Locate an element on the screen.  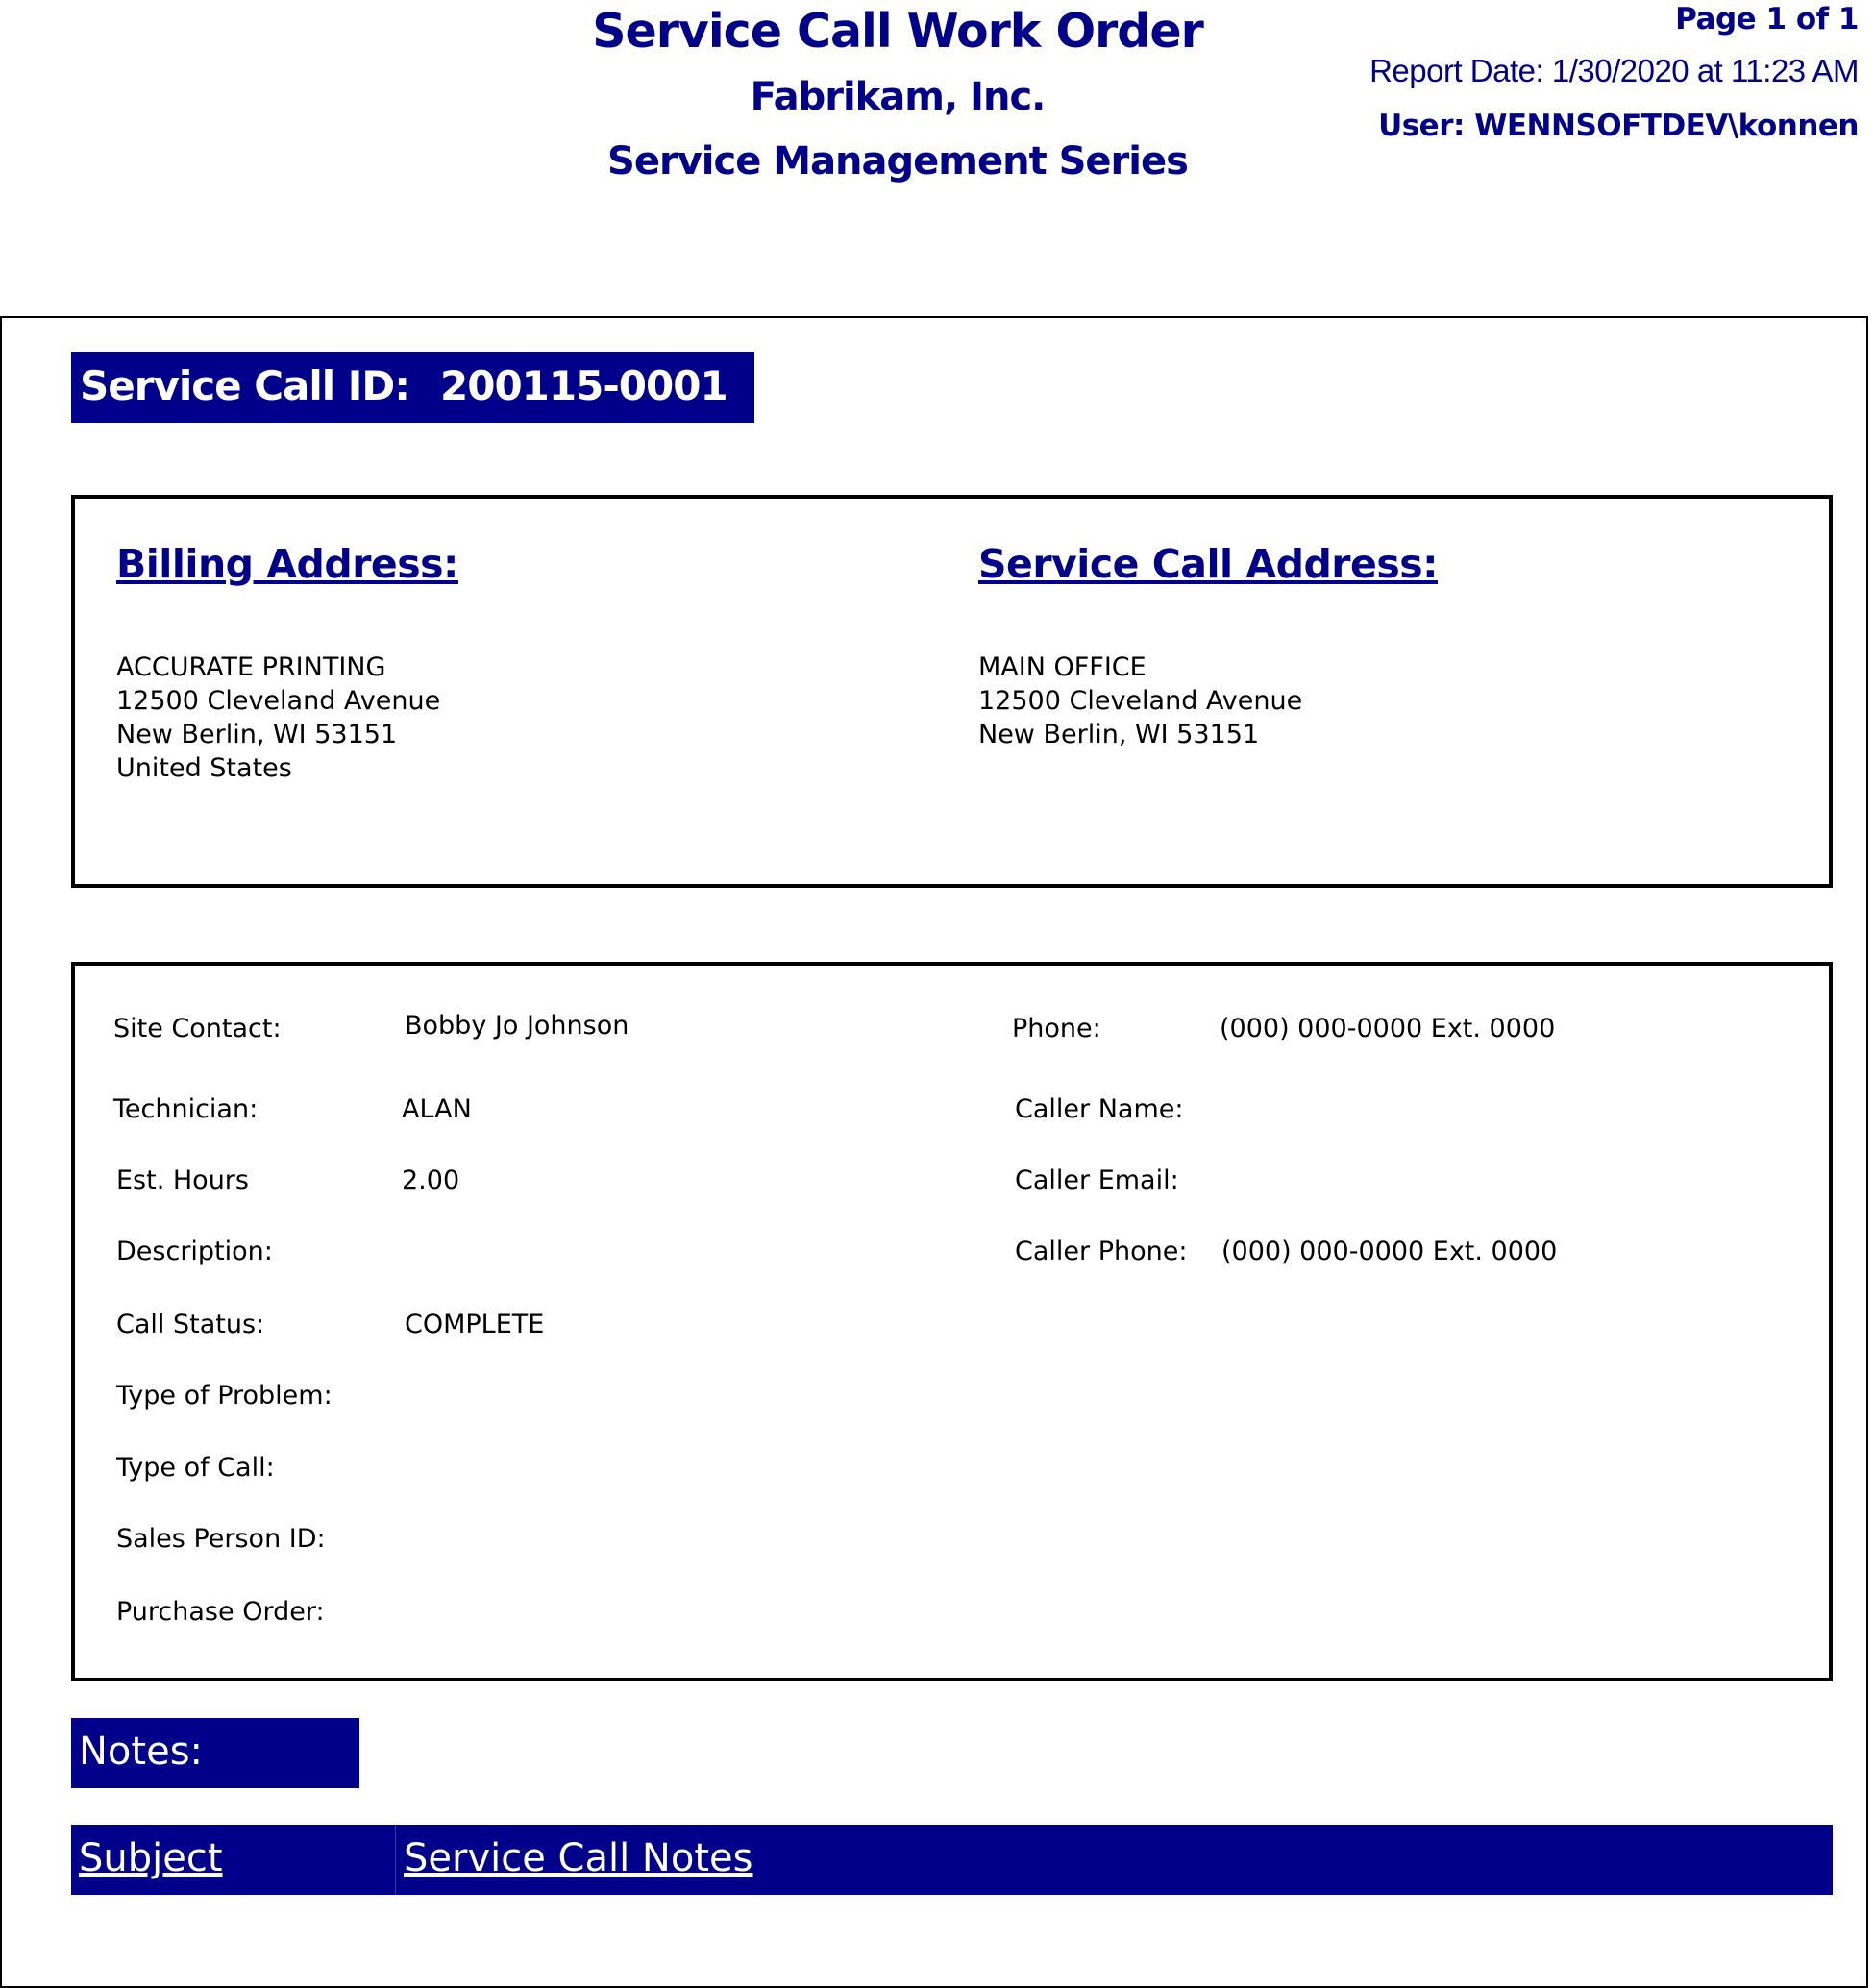
billing-address-line: New Berlin, WI 53151 is located at coordinates (257, 734).